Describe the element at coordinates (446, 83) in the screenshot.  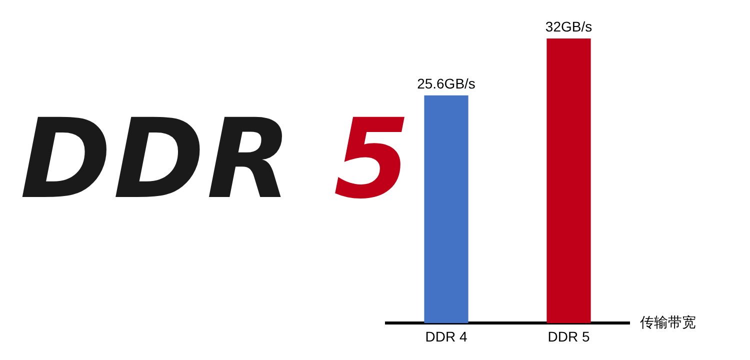
I see `data-label: 25.6GB/s` at that location.